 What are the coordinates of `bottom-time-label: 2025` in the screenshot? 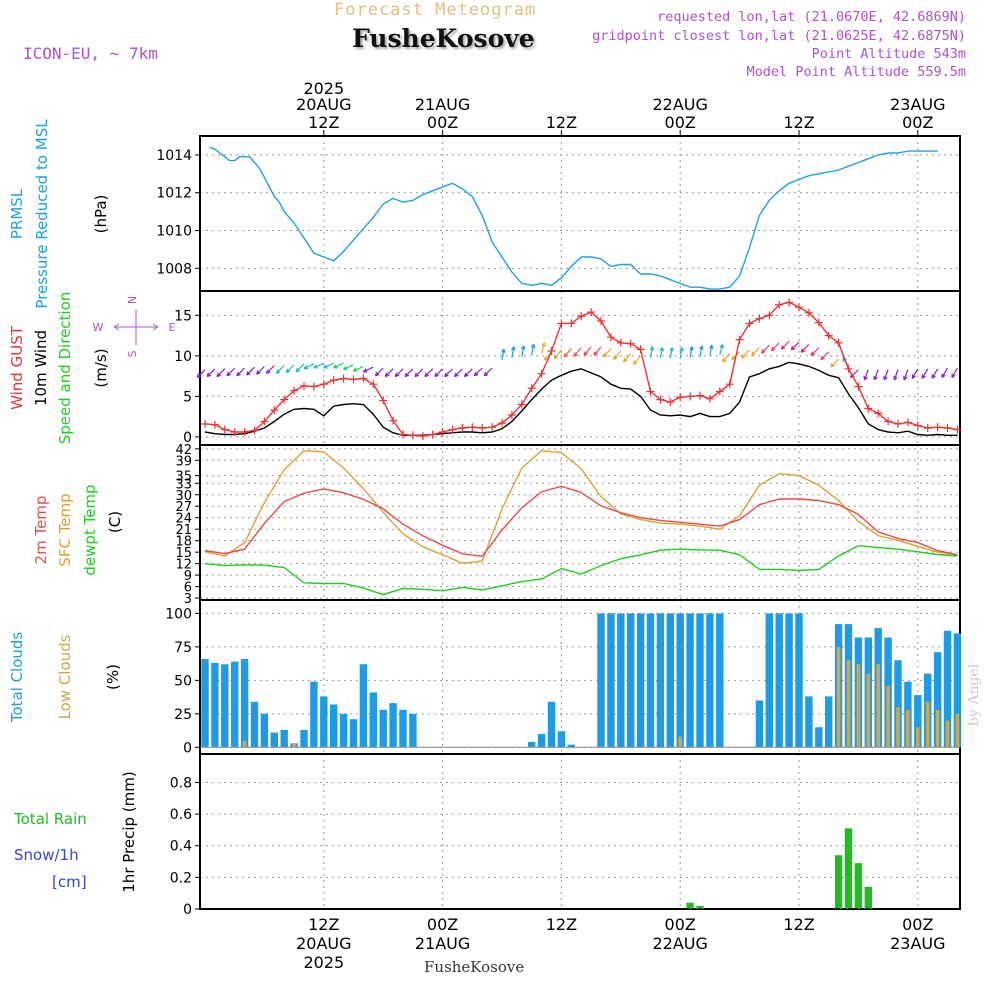 It's located at (323, 962).